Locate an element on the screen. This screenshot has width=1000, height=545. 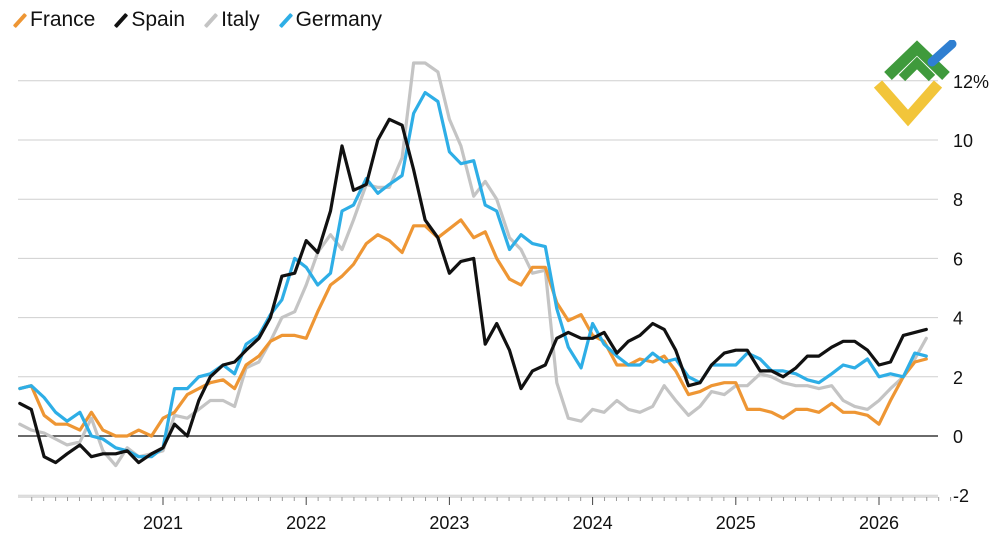
legend-label: Spain is located at coordinates (158, 19).